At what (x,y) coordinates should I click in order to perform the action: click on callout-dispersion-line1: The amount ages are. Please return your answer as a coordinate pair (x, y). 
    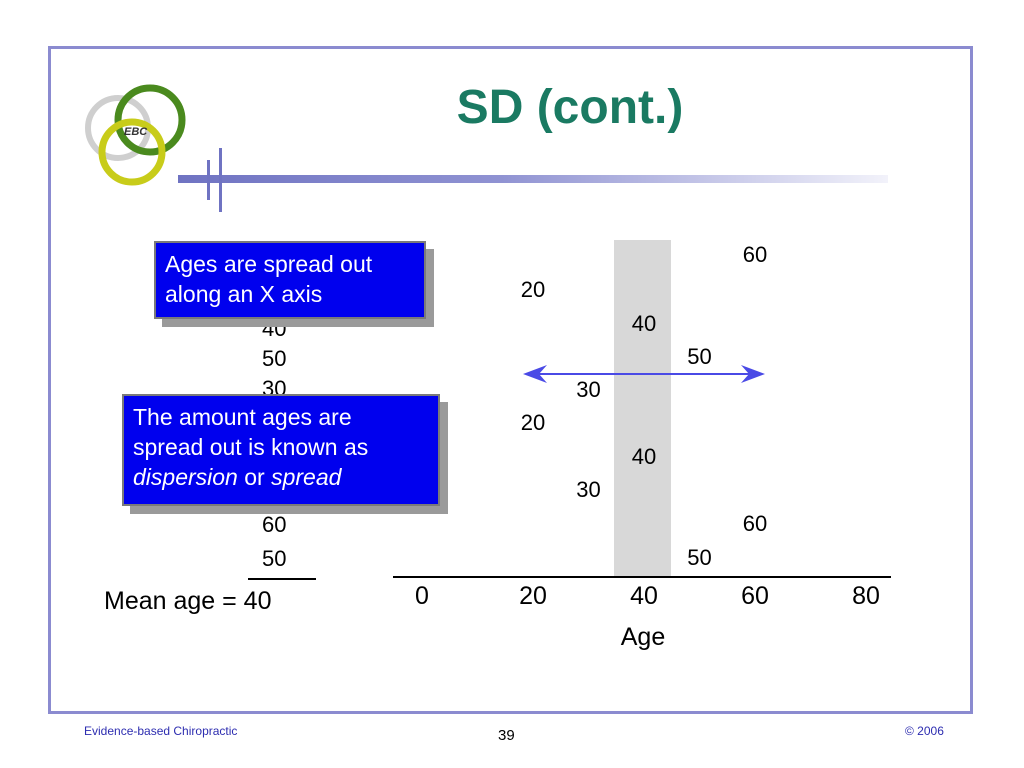
    Looking at the image, I should click on (242, 417).